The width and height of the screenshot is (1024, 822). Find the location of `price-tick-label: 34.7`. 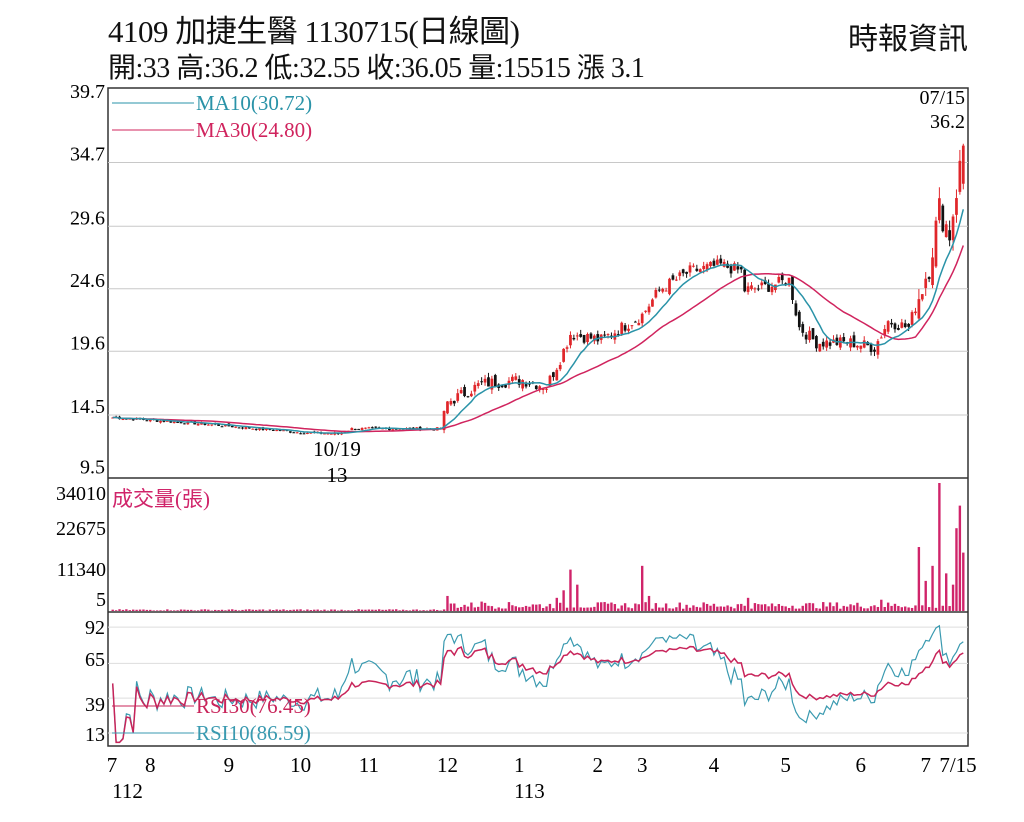

price-tick-label: 34.7 is located at coordinates (87, 155).